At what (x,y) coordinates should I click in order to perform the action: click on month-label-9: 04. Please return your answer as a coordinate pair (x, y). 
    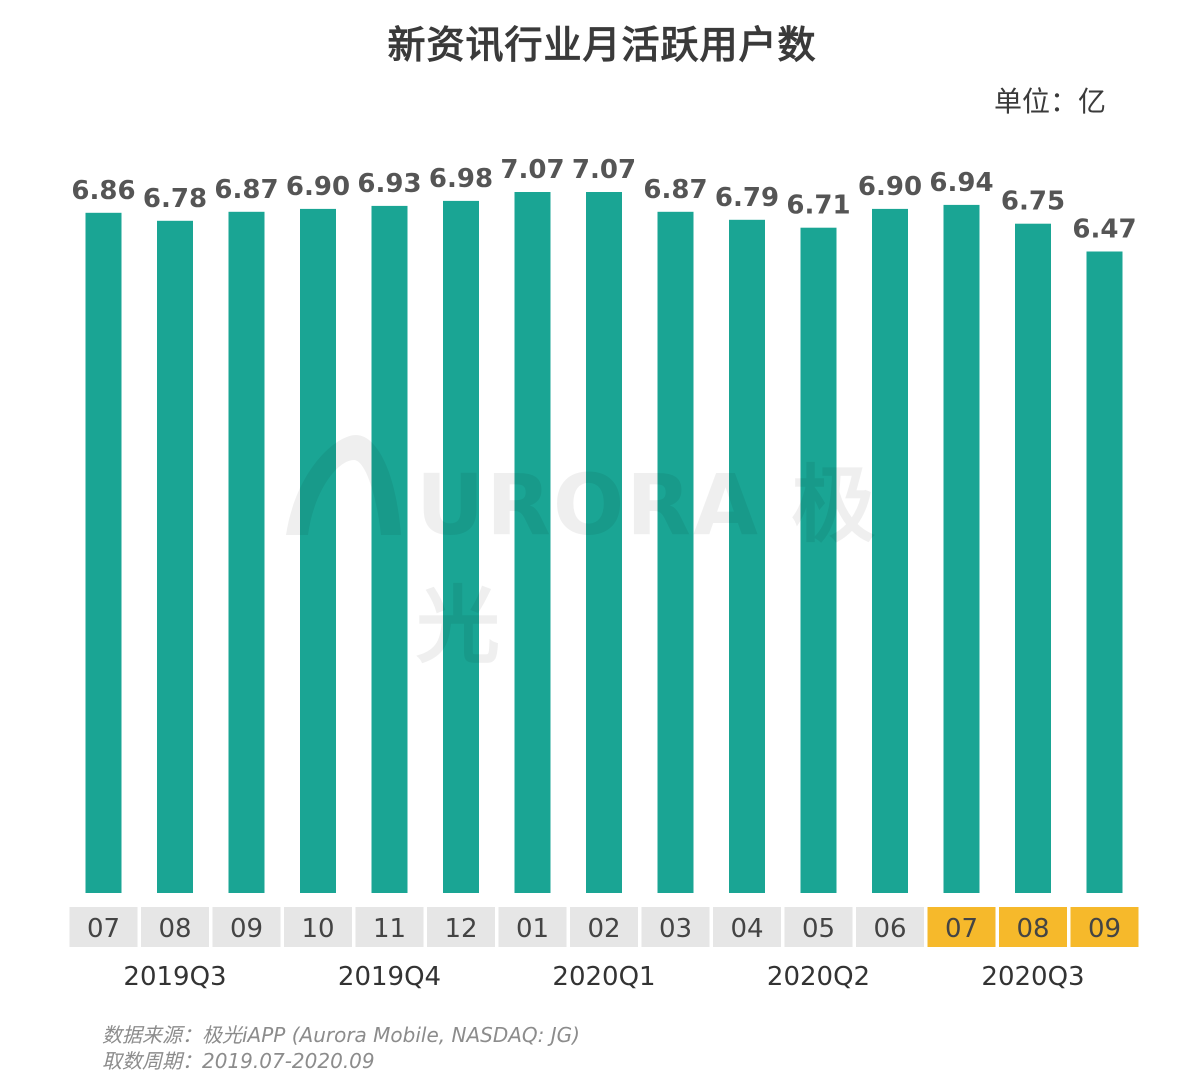
    Looking at the image, I should click on (746, 929).